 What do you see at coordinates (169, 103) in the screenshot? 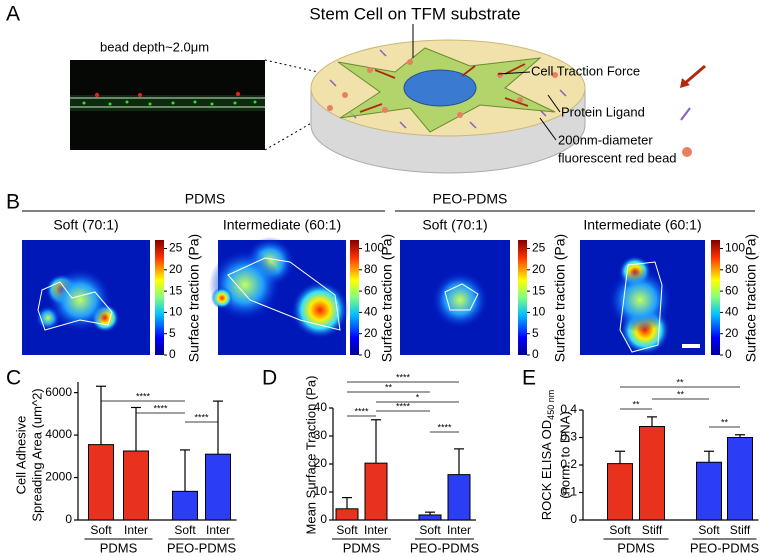
I see `green-beads` at bounding box center [169, 103].